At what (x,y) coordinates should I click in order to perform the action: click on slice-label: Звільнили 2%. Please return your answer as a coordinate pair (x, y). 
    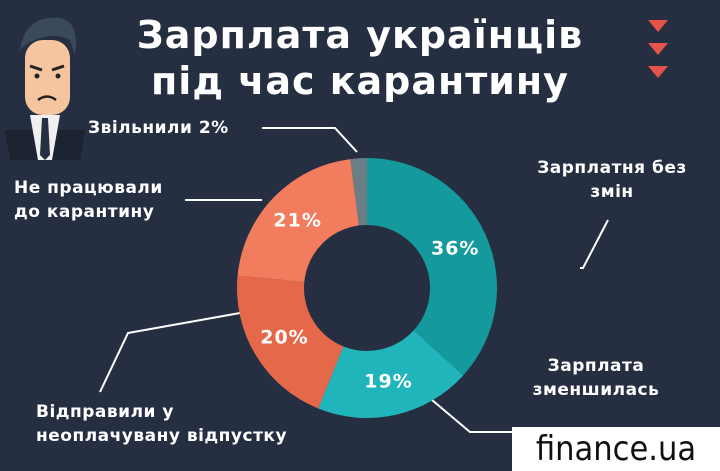
    Looking at the image, I should click on (188, 128).